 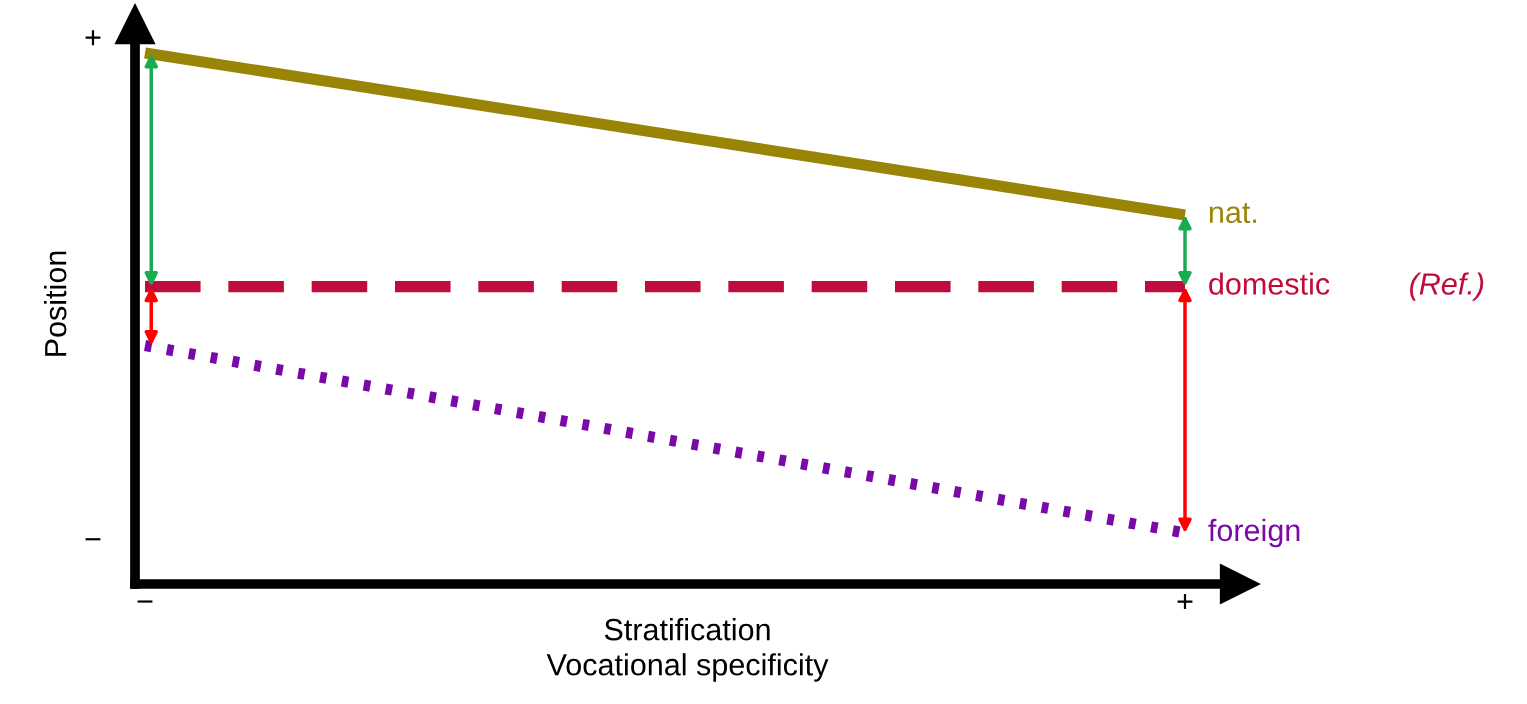 What do you see at coordinates (1233, 213) in the screenshot?
I see `series-label: nat.` at bounding box center [1233, 213].